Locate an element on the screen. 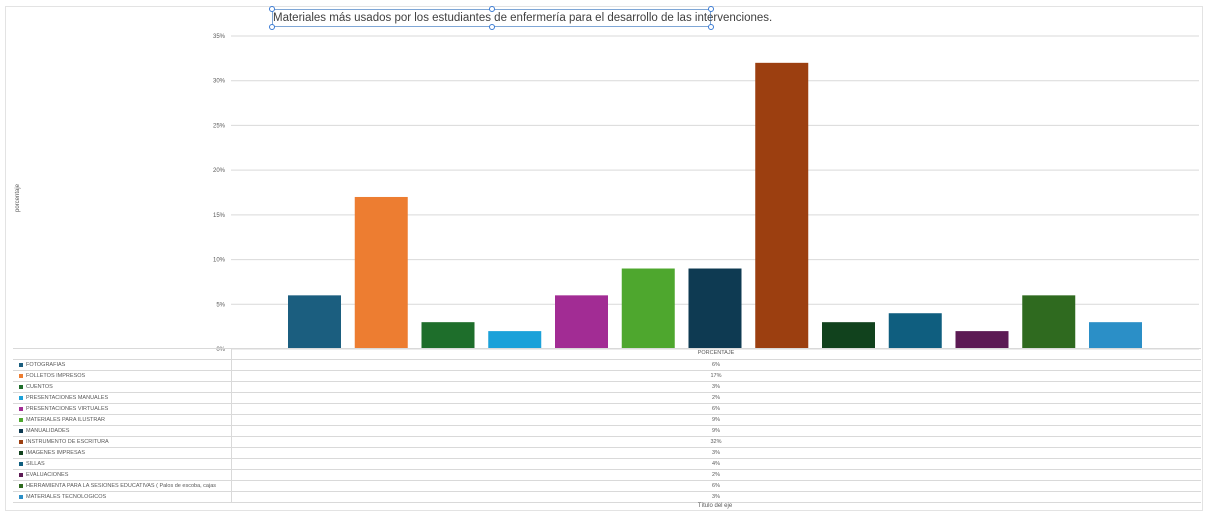 This screenshot has width=1207, height=515. legend-entry: MATERIALES PARA ILUSTRAR is located at coordinates (62, 420).